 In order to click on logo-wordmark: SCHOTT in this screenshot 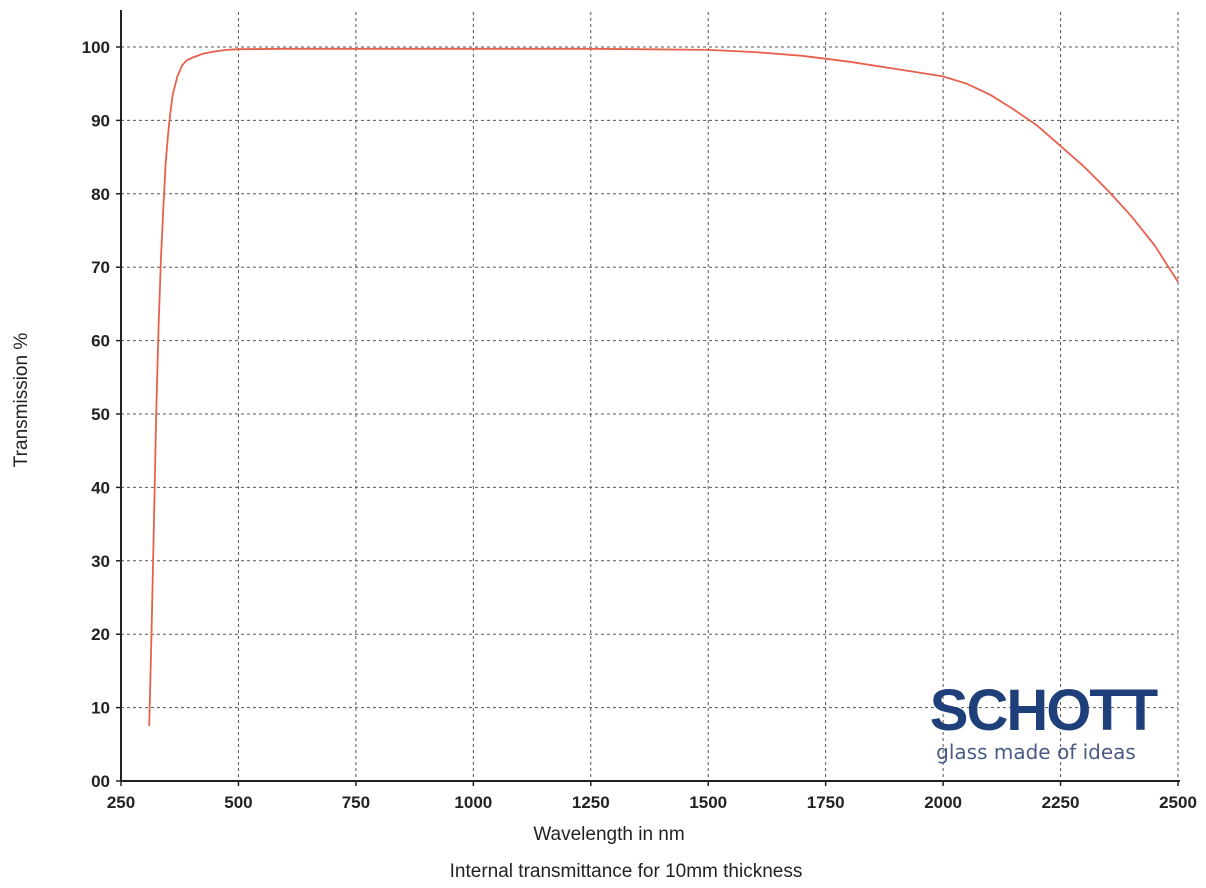, I will do `click(1044, 710)`.